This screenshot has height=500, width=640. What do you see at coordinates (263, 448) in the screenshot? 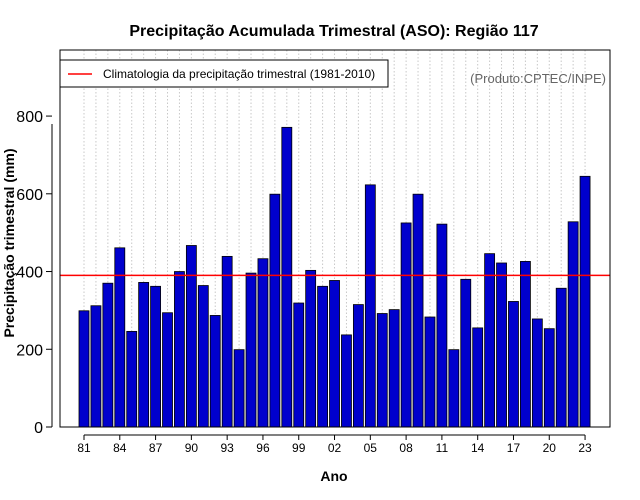
I see `x-tick-label-1996: 96` at bounding box center [263, 448].